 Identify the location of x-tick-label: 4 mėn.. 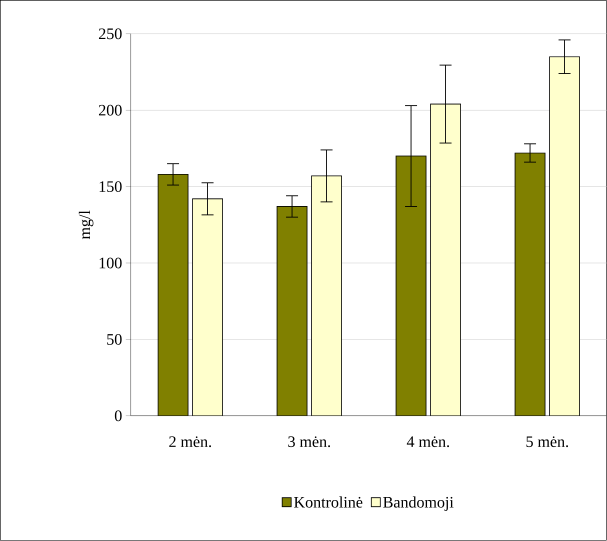
(428, 442).